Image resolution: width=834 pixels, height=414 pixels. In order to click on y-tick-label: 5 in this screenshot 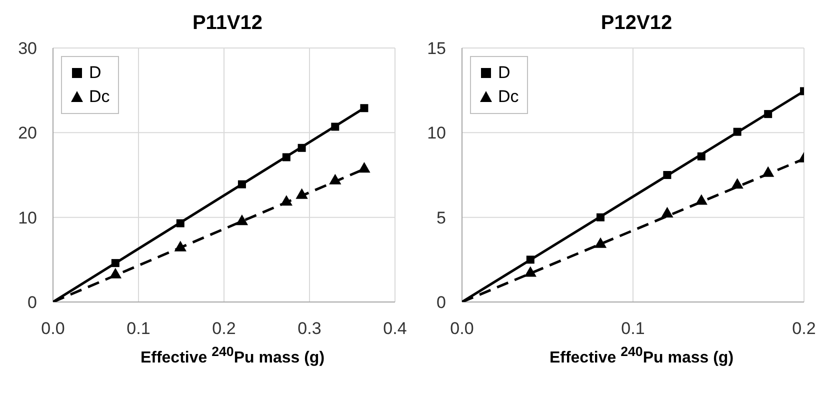, I will do `click(441, 218)`.